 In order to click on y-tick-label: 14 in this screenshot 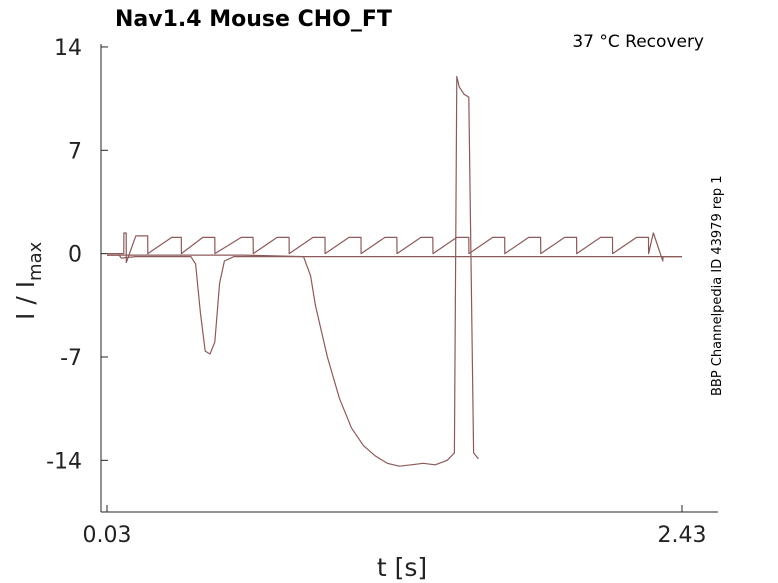, I will do `click(68, 48)`.